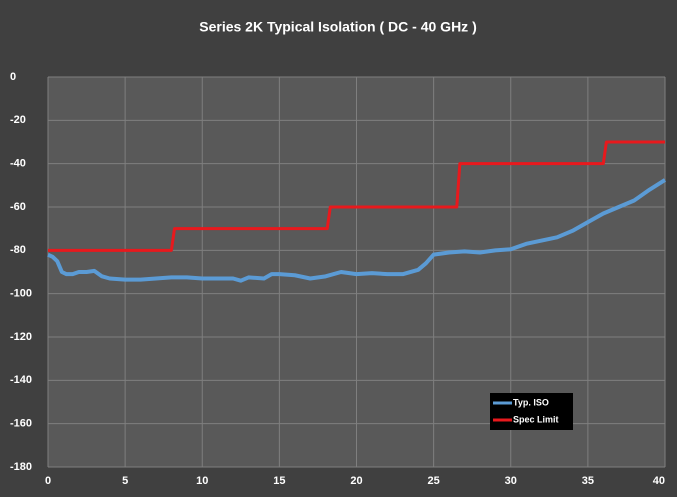 The image size is (677, 497). I want to click on y-tick-label: -20, so click(18, 120).